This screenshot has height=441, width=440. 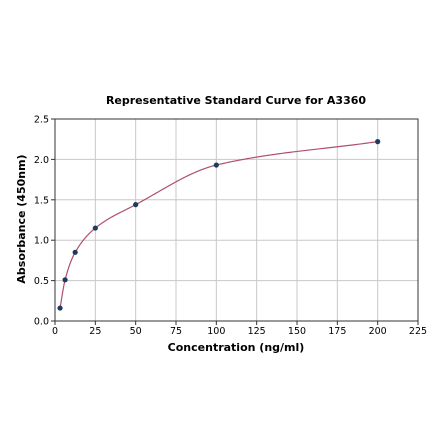 What do you see at coordinates (216, 331) in the screenshot?
I see `x-tick-label: 100` at bounding box center [216, 331].